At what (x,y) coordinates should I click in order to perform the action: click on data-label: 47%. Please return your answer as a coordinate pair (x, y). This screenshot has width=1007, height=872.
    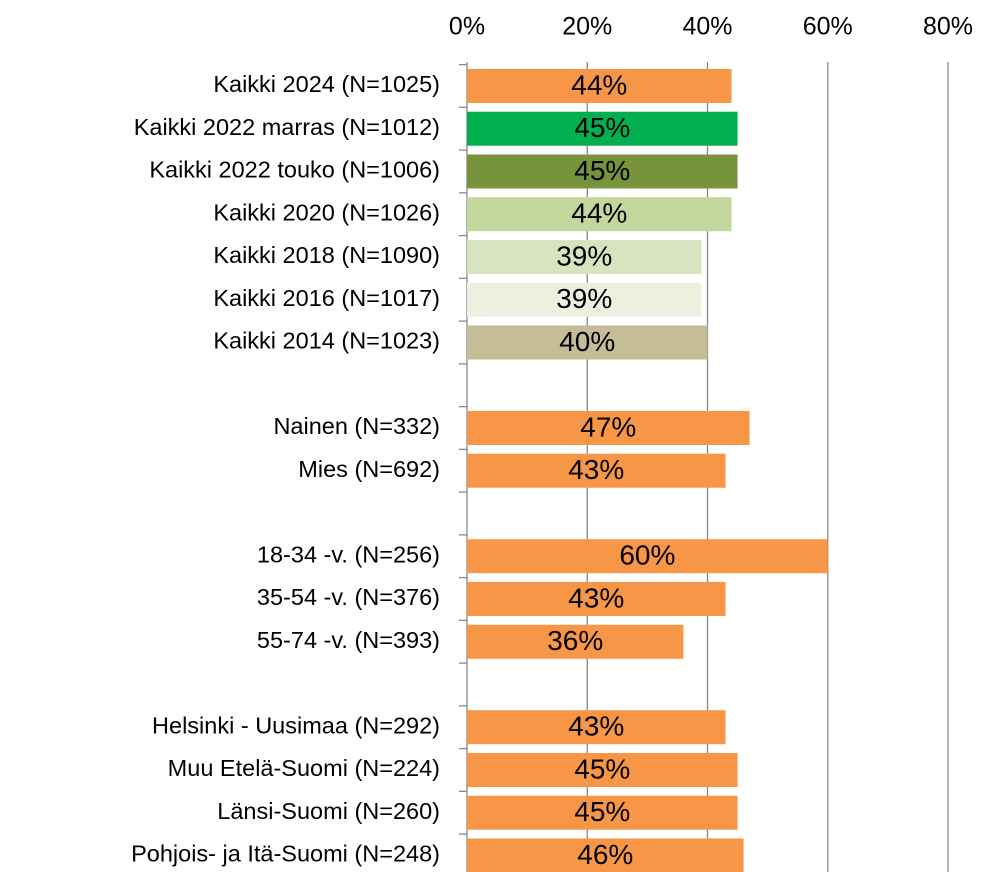
    Looking at the image, I should click on (608, 426).